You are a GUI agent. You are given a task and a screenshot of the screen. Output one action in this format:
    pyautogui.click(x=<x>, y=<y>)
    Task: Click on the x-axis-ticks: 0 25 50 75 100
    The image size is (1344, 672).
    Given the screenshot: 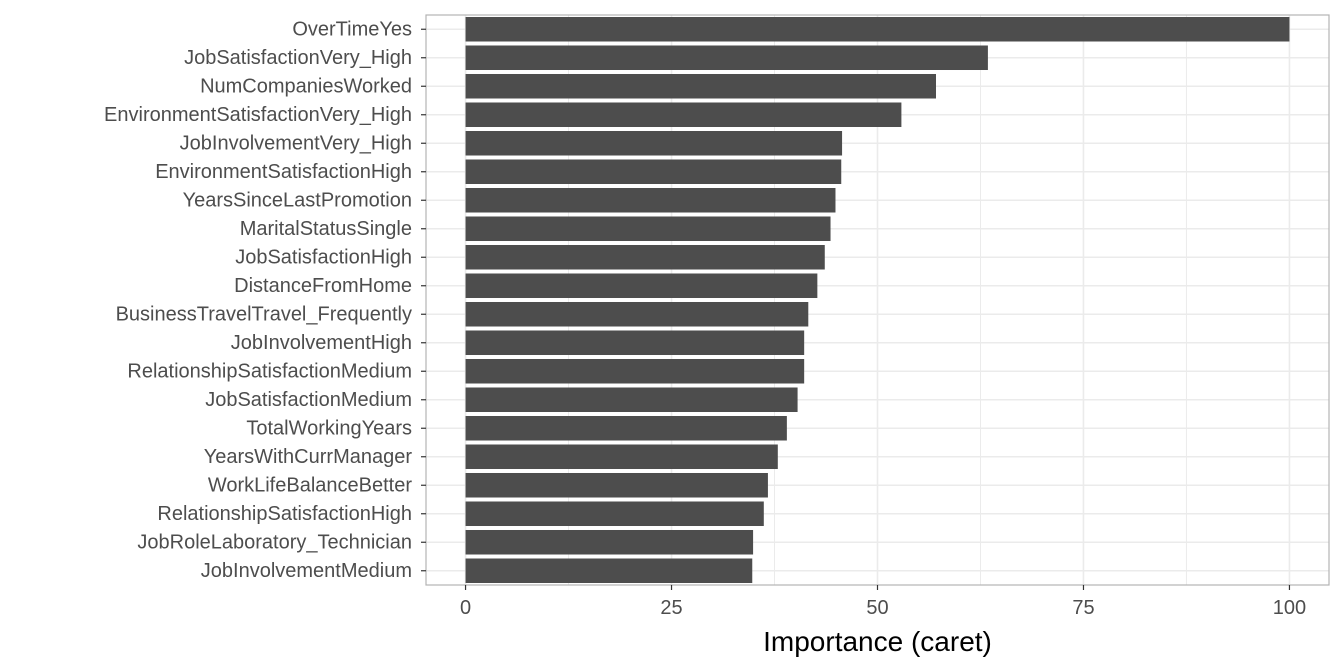 What is the action you would take?
    pyautogui.click(x=883, y=602)
    